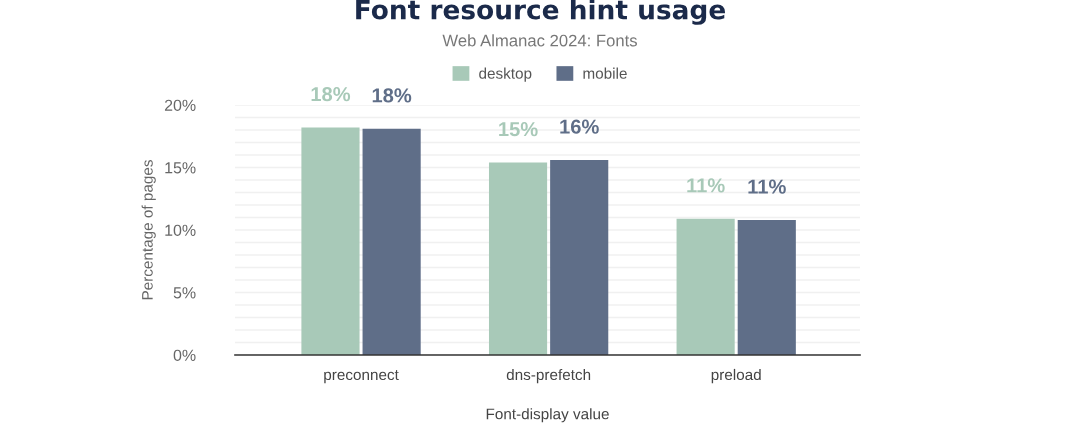  I want to click on legend-label: desktop, so click(505, 74).